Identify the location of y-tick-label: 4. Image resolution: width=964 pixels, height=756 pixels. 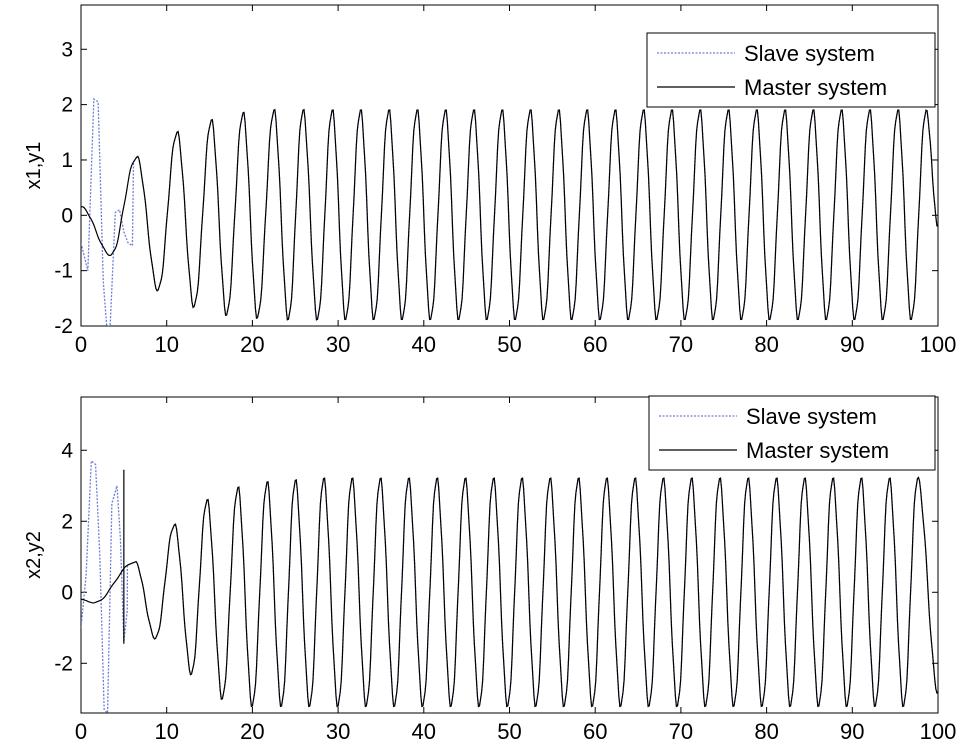
(67, 450).